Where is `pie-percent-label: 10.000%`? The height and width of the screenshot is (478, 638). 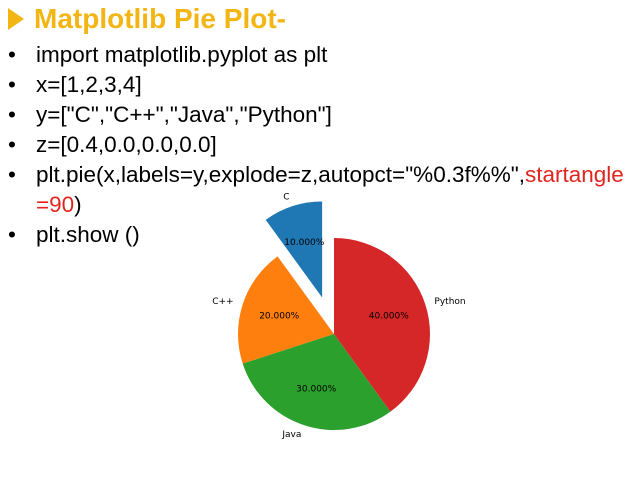 pie-percent-label: 10.000% is located at coordinates (304, 243).